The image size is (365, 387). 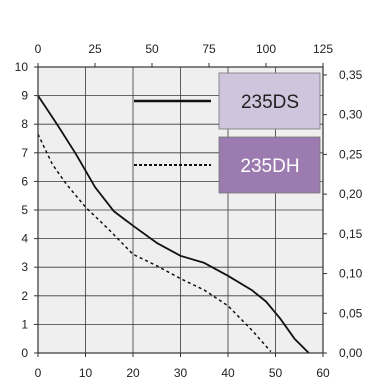 What do you see at coordinates (38, 373) in the screenshot?
I see `x-tick-label: 0` at bounding box center [38, 373].